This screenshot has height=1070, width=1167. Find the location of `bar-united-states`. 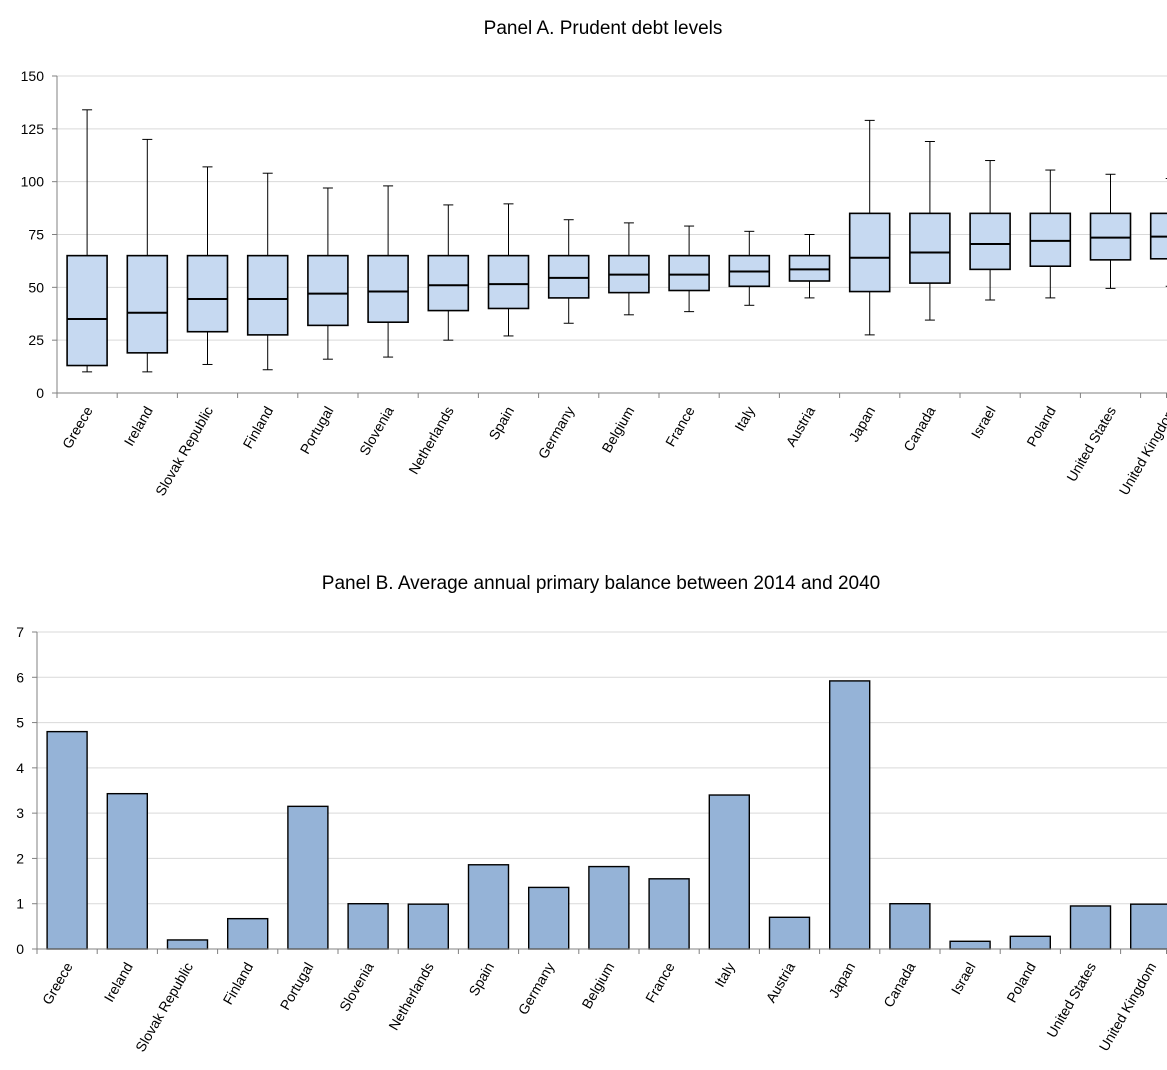

bar-united-states is located at coordinates (1090, 927).